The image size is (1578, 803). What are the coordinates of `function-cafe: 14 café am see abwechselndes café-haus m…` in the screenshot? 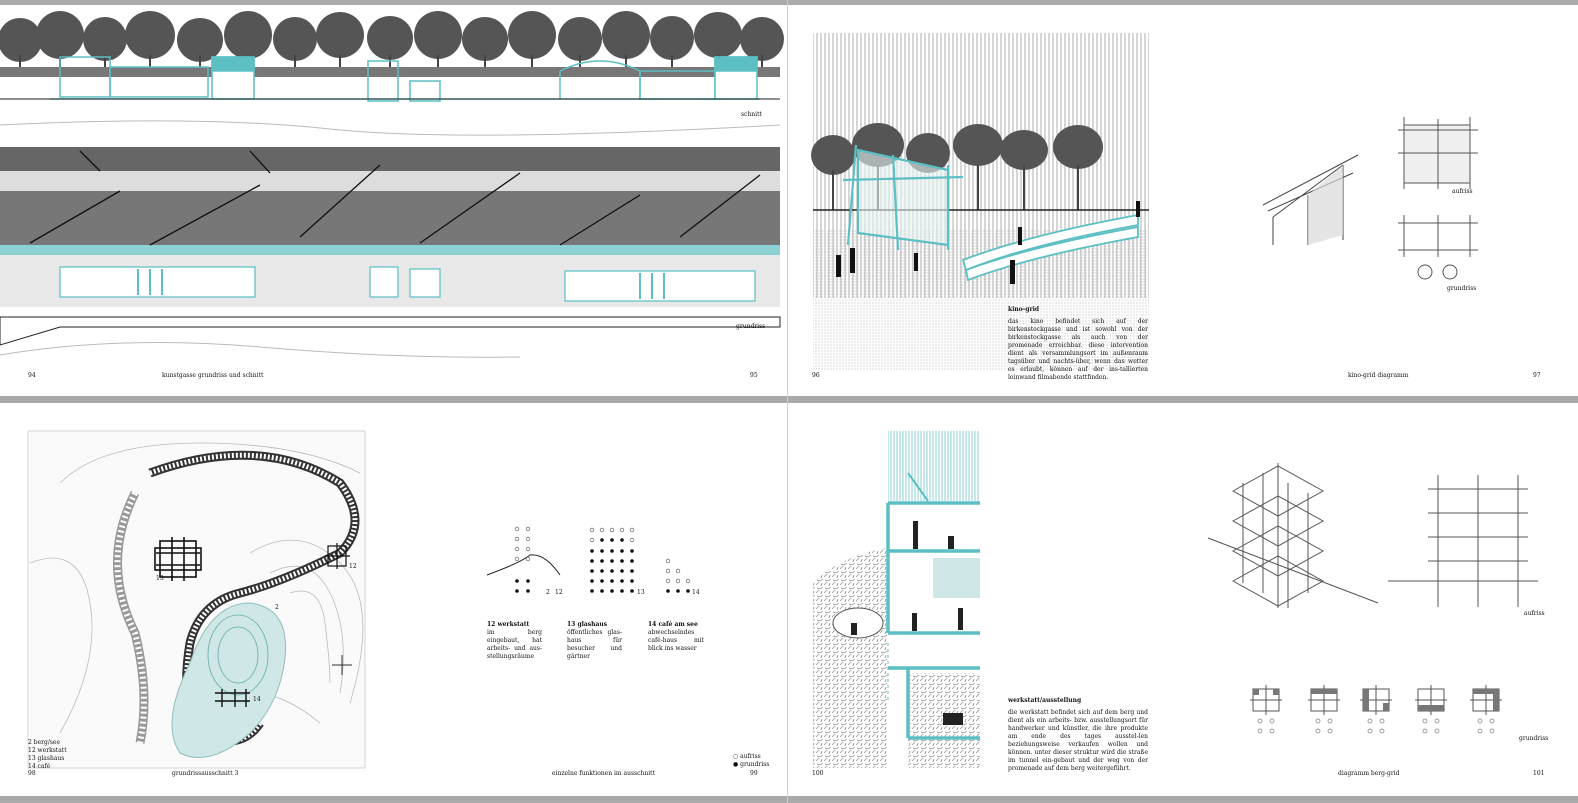 It's located at (676, 637).